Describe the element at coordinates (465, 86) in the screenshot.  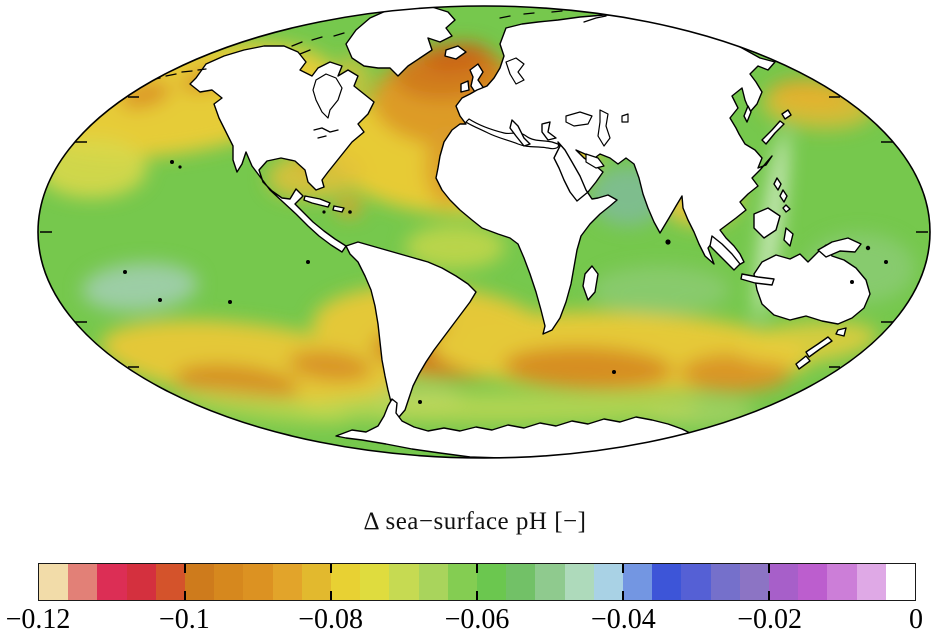
I see `ireland` at that location.